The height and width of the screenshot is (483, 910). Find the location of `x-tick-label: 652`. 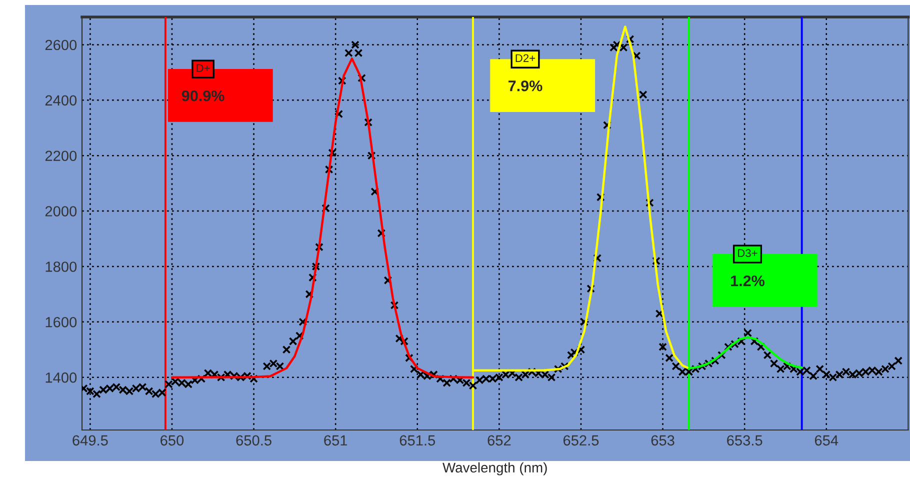

x-tick-label: 652 is located at coordinates (499, 440).